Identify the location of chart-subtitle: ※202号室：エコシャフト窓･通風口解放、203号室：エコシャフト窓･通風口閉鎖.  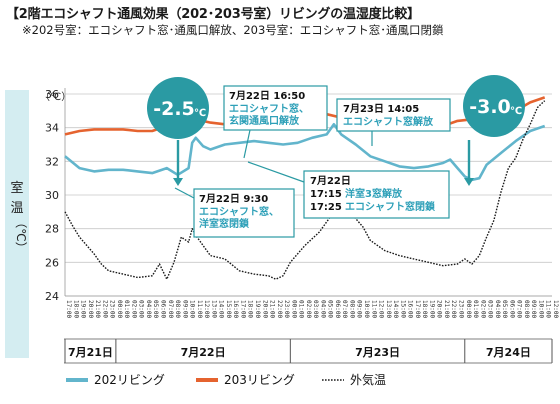
(233, 30).